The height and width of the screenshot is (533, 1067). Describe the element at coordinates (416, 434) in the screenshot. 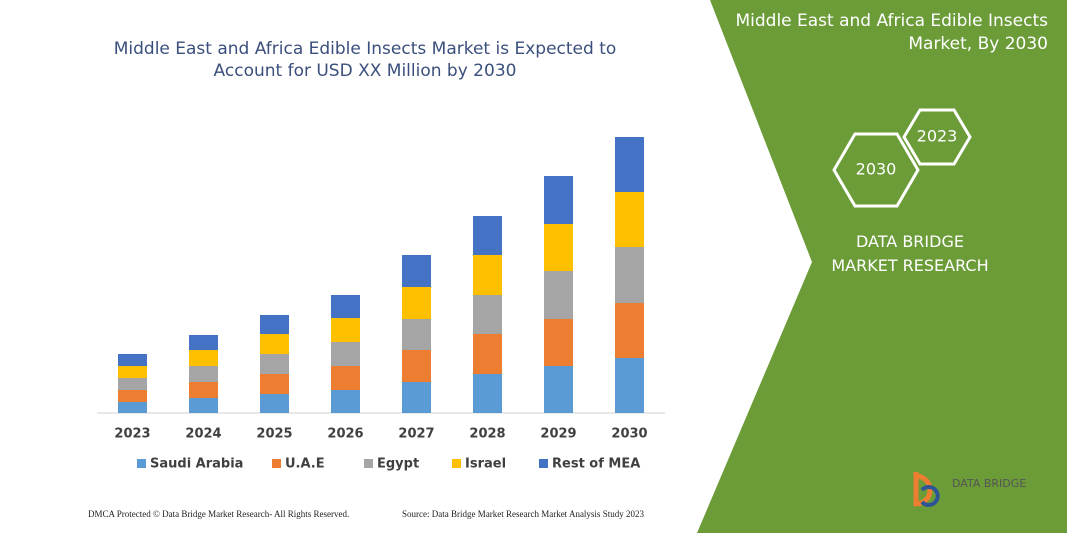

I see `x-tick-label: 2027` at that location.